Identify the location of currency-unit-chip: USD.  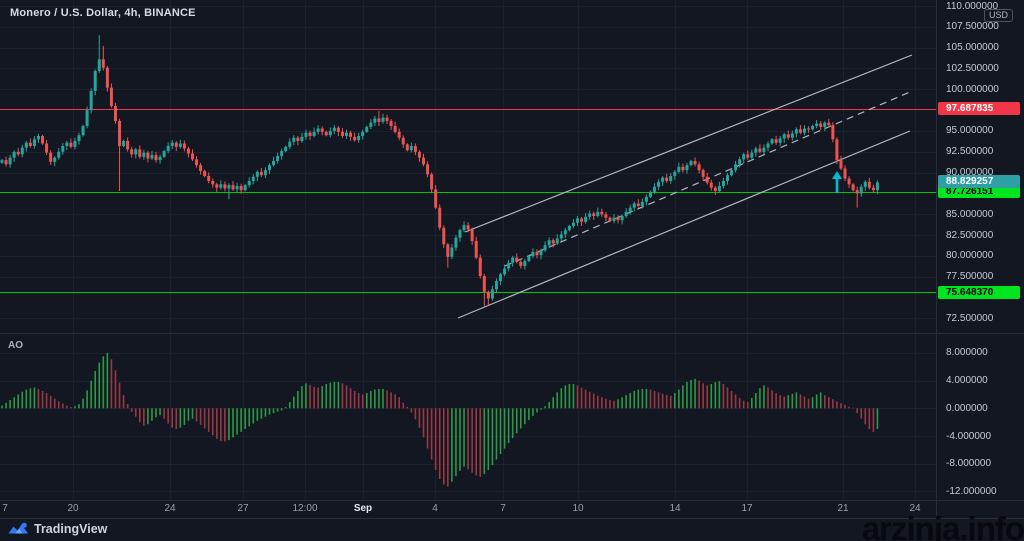
(999, 15).